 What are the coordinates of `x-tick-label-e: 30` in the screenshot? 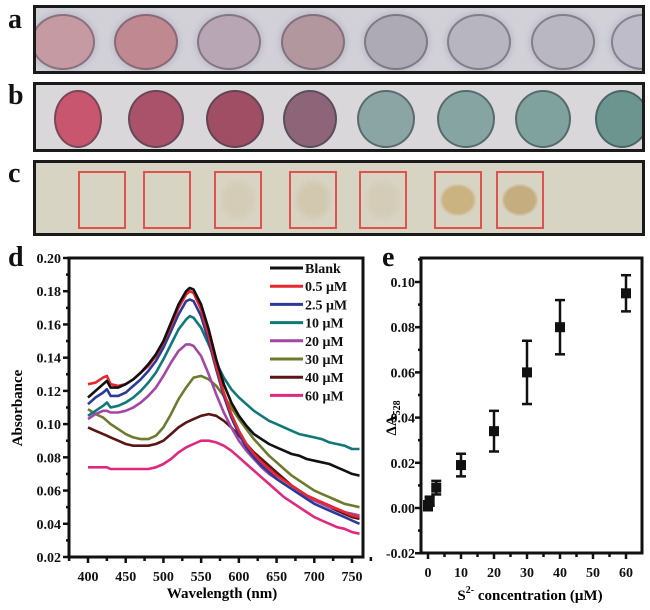 It's located at (527, 573).